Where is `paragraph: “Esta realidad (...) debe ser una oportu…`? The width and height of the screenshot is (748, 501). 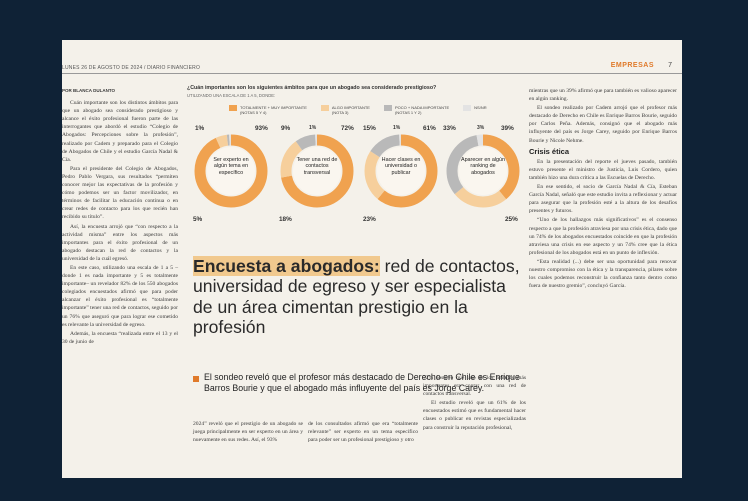
paragraph: “Esta realidad (...) debe ser una oportu… is located at coordinates (603, 274).